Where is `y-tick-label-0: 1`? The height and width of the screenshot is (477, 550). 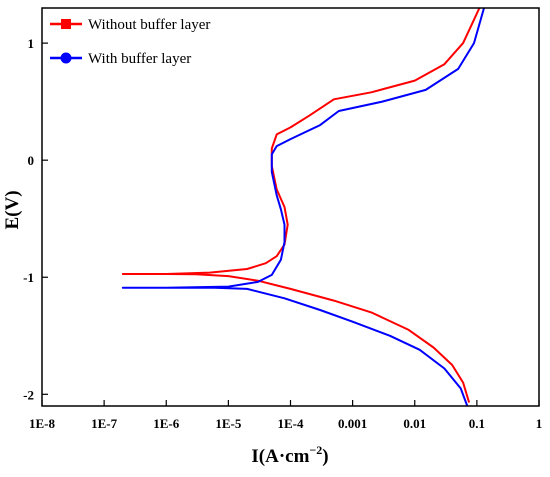 y-tick-label-0: 1 is located at coordinates (31, 43).